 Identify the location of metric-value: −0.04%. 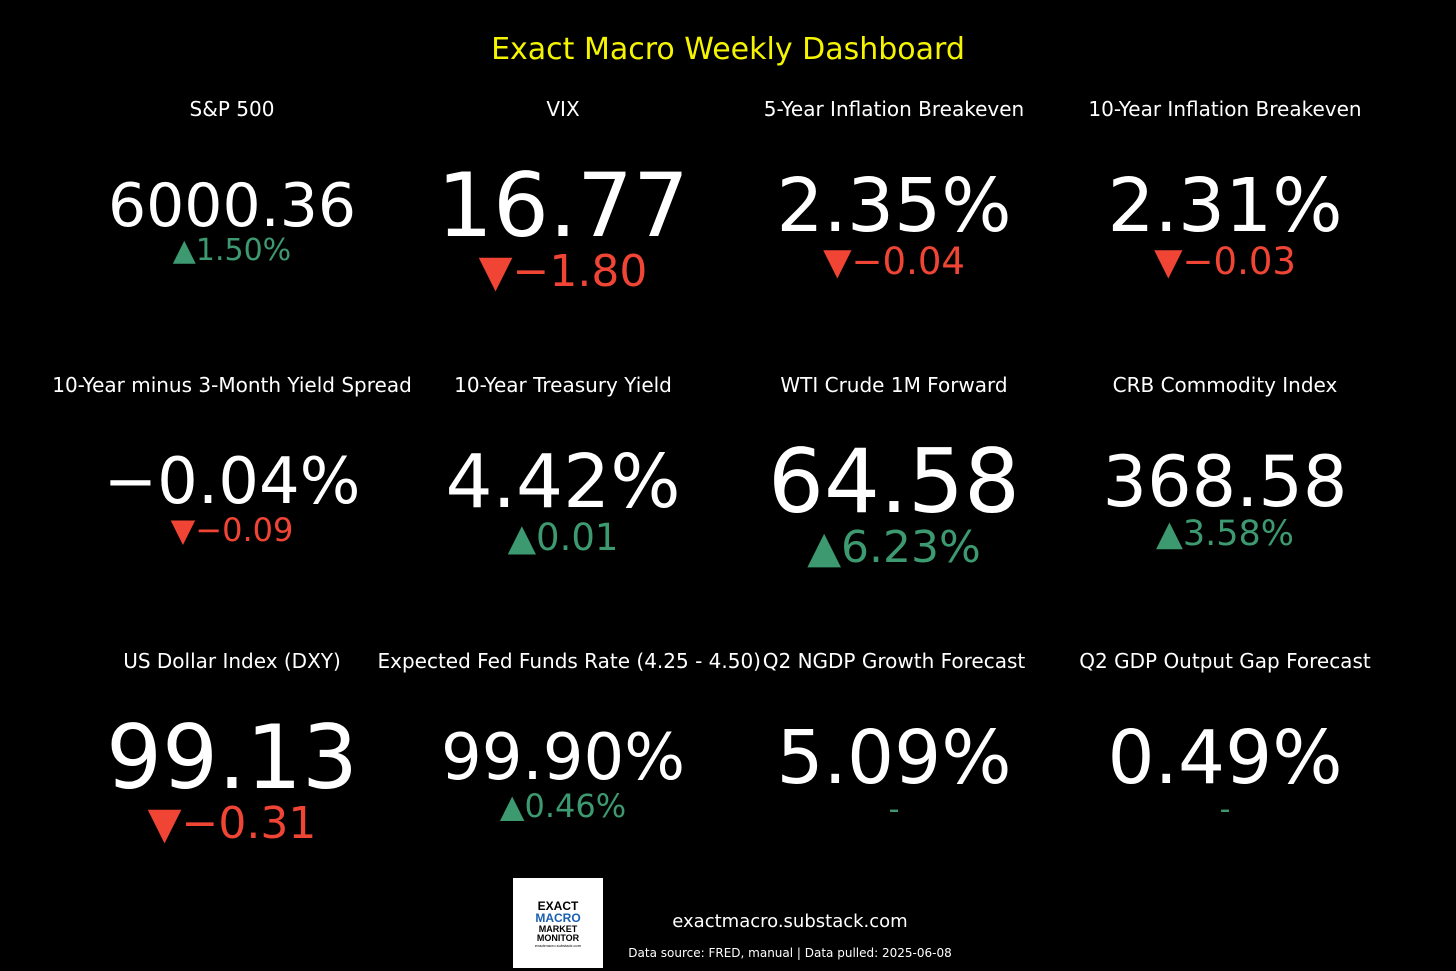
(232, 482).